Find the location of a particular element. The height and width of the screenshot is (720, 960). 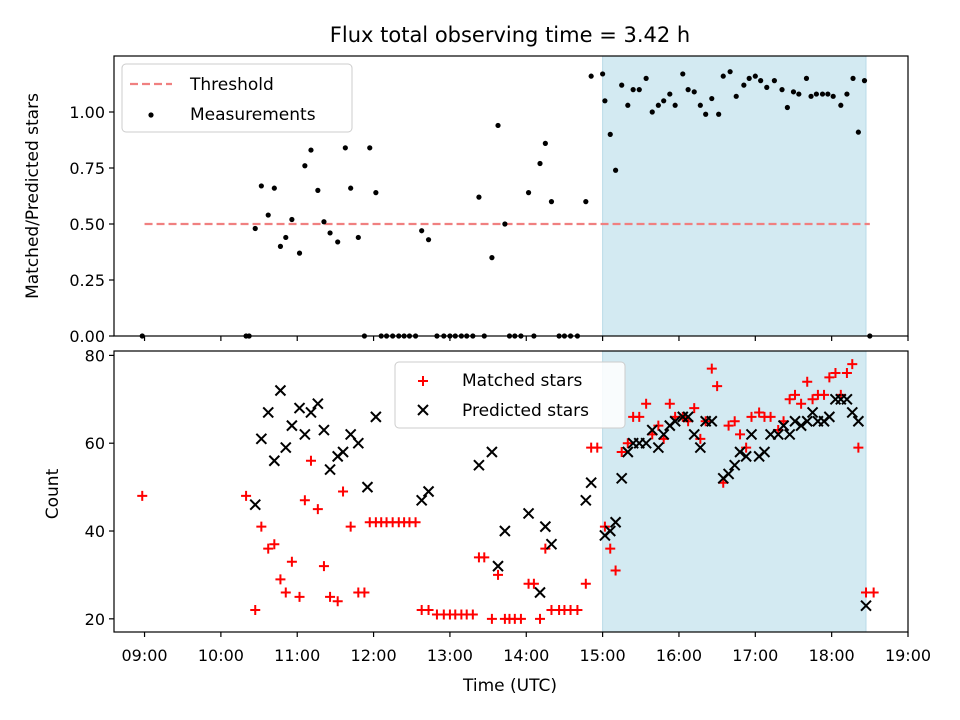

y-tick-label: 1.00 is located at coordinates (87, 112).